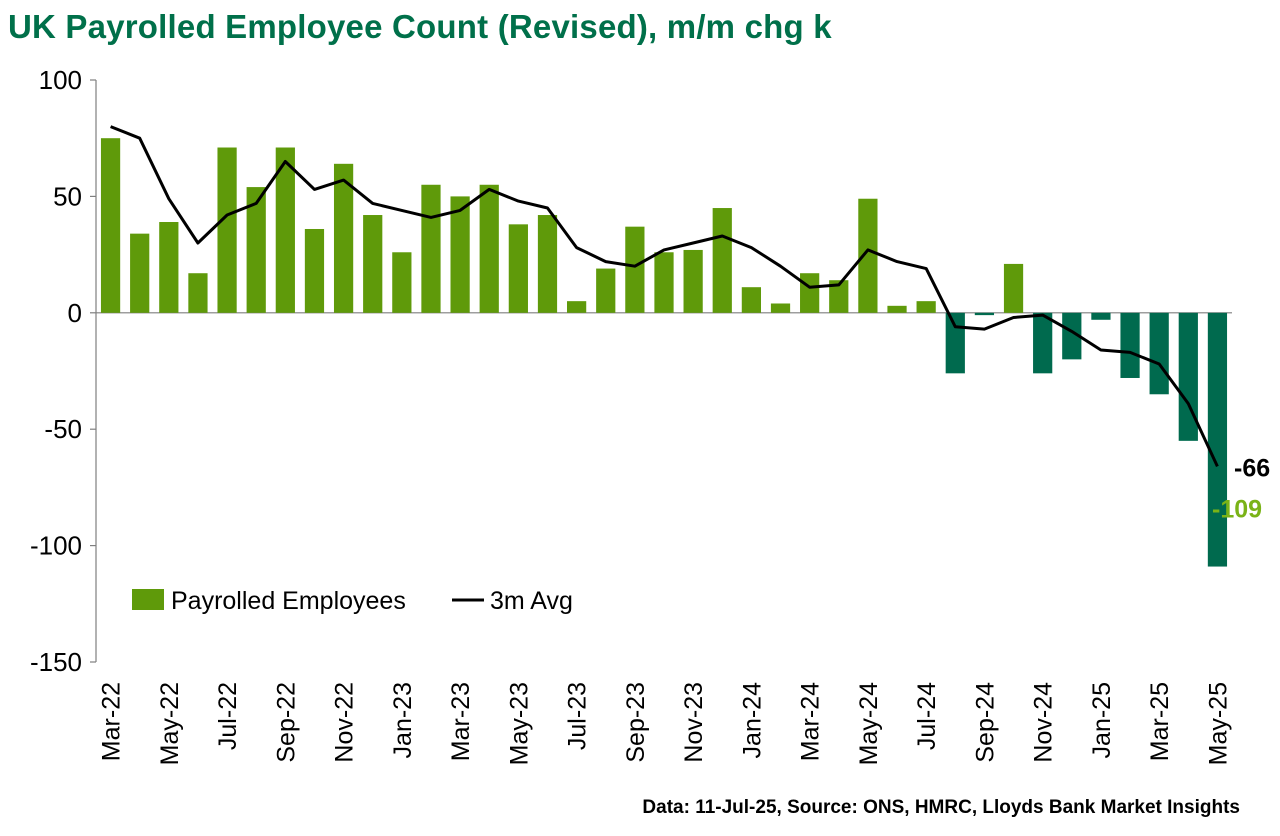  Describe the element at coordinates (60, 80) in the screenshot. I see `y-tick-label: 100` at that location.